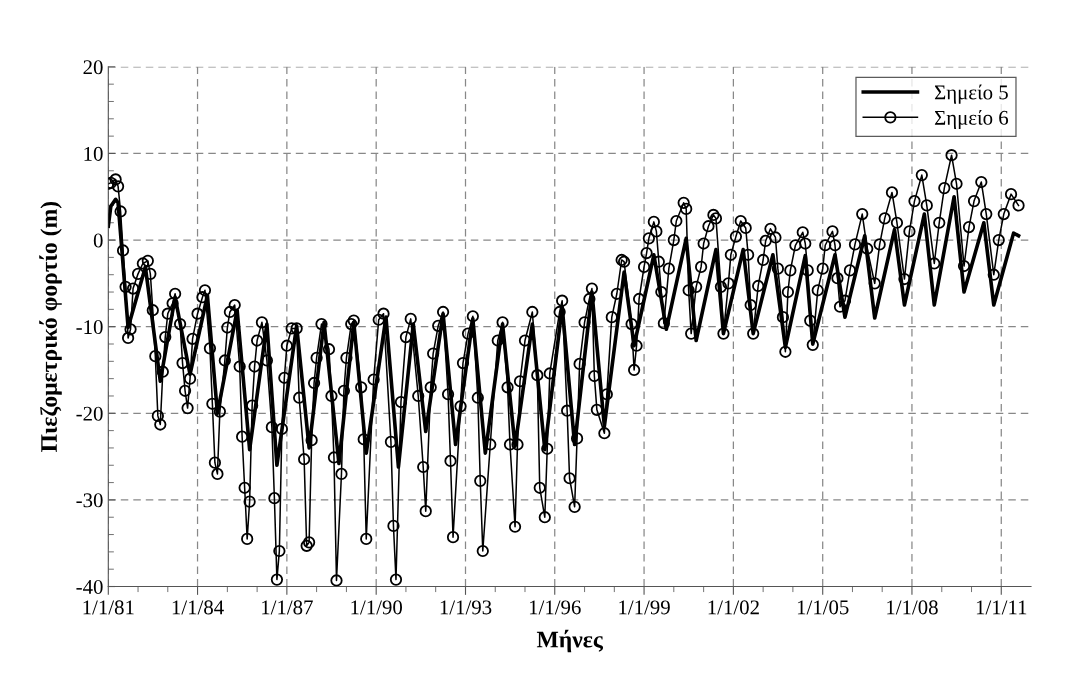  What do you see at coordinates (93, 67) in the screenshot?
I see `y-tick-label: 20` at bounding box center [93, 67].